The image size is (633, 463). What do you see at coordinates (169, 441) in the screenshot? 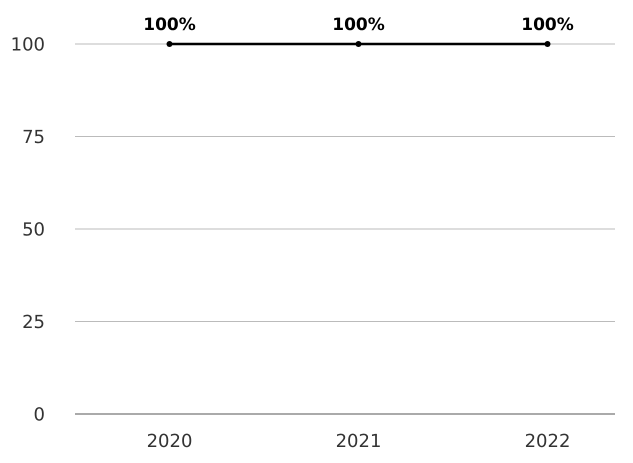
I see `x-tick-label: 2020` at bounding box center [169, 441].